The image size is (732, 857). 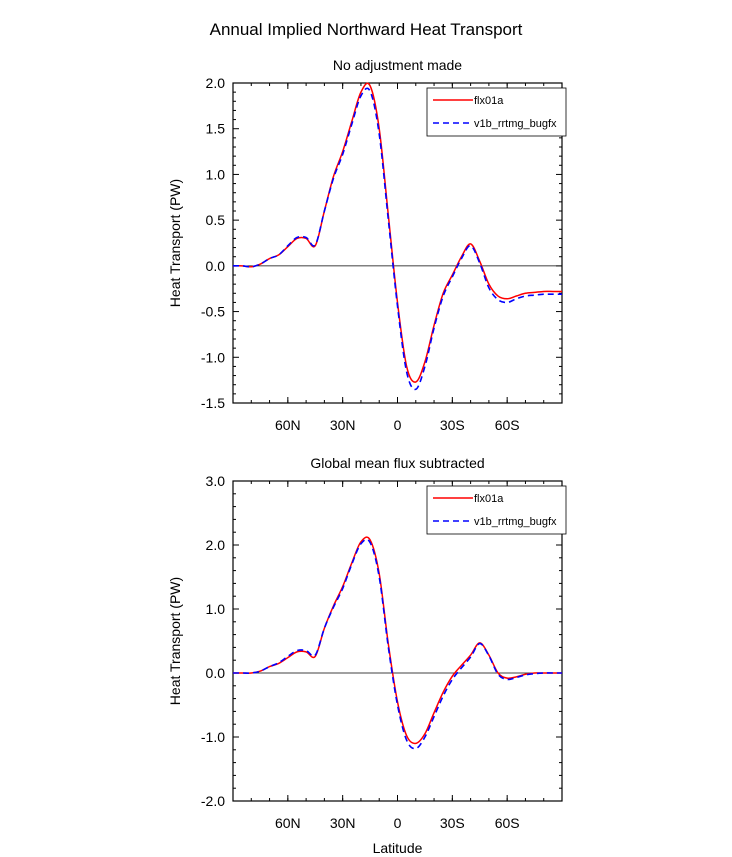 I want to click on y-tick-label: 3.0, so click(x=216, y=481).